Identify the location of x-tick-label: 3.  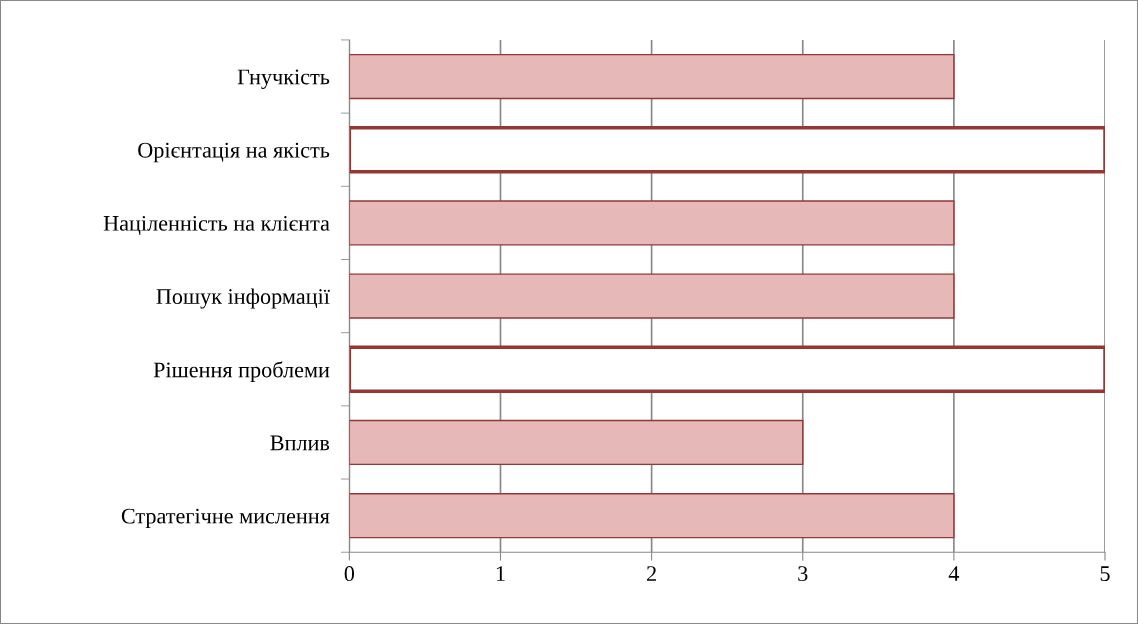
(803, 574).